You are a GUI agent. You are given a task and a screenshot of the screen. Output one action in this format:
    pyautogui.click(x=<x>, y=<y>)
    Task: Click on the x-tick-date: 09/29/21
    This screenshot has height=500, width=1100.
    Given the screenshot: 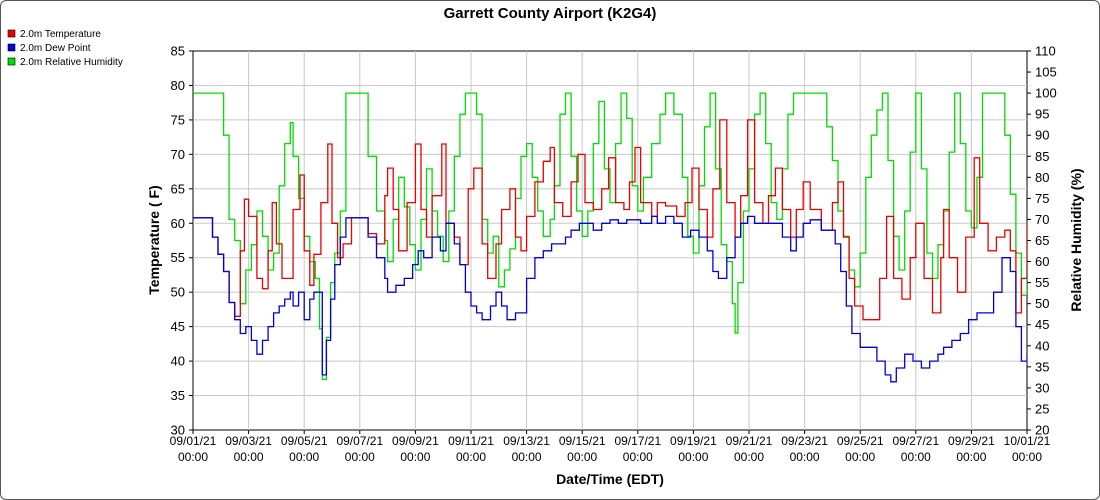 What is the action you would take?
    pyautogui.click(x=971, y=441)
    